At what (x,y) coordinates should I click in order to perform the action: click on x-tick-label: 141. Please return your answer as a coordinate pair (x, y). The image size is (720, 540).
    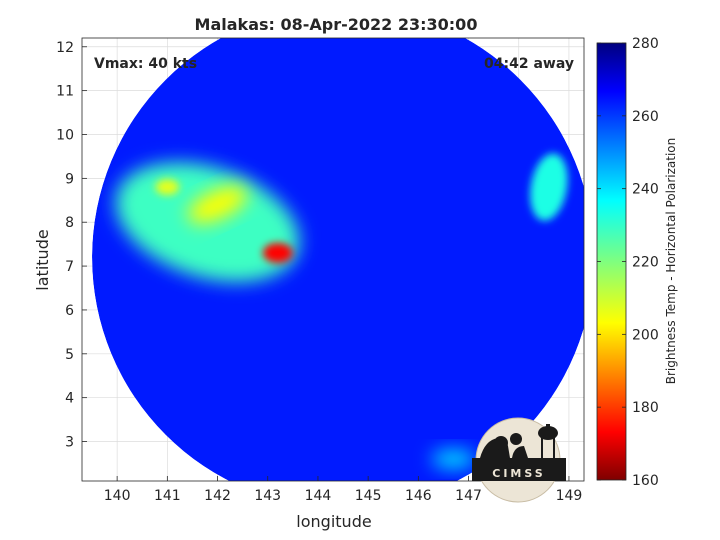
    Looking at the image, I should click on (167, 496).